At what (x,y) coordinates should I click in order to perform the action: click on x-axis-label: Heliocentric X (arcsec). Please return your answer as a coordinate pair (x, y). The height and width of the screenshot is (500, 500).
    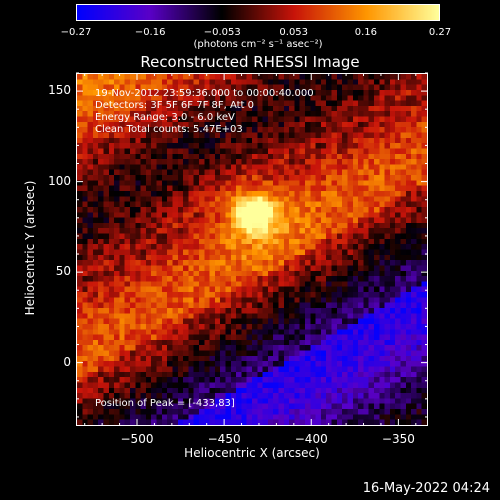
    Looking at the image, I should click on (252, 453).